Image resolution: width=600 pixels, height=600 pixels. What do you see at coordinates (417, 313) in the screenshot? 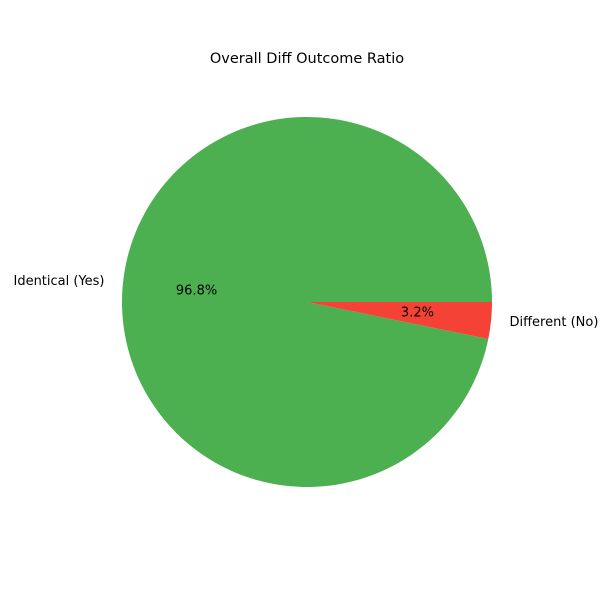
I see `pct-label-different-no: 3.2%` at bounding box center [417, 313].